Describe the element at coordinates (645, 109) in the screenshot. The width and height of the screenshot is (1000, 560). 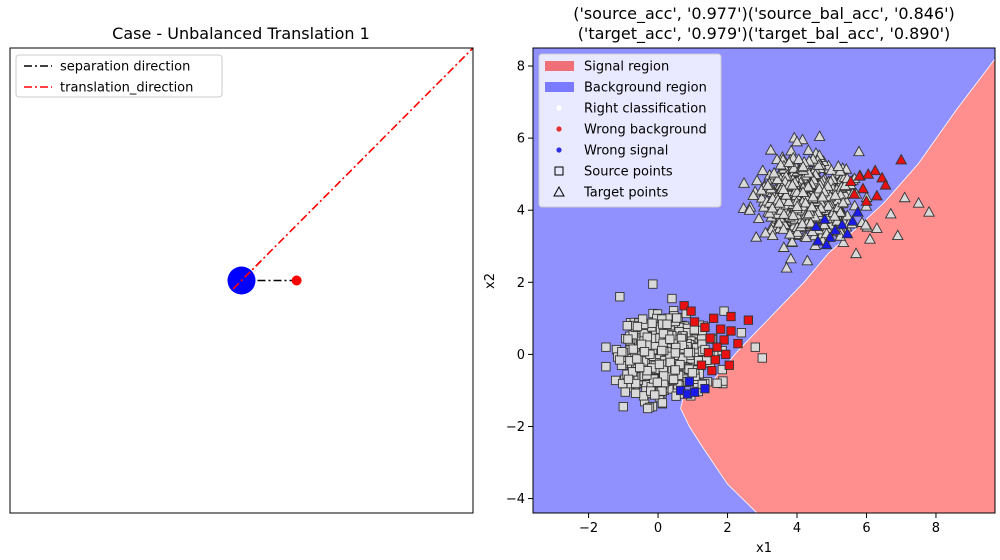
I see `legend-label-2: Right classification` at that location.